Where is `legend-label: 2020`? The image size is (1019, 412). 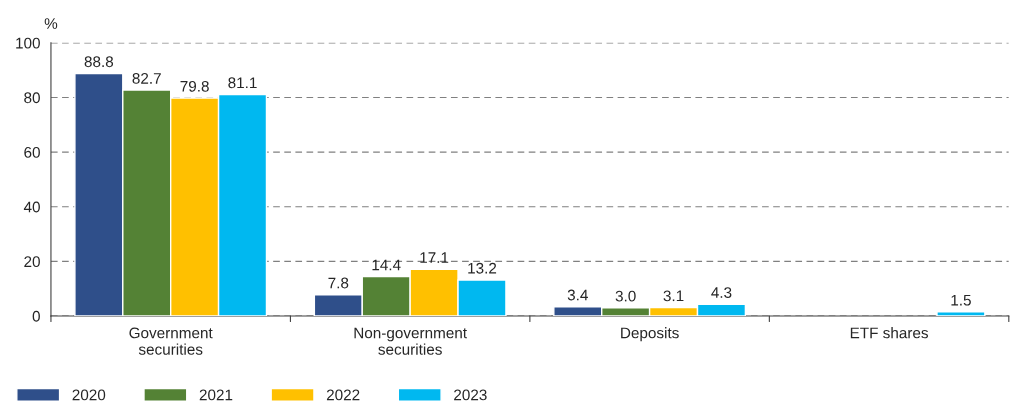
legend-label: 2020 is located at coordinates (89, 395).